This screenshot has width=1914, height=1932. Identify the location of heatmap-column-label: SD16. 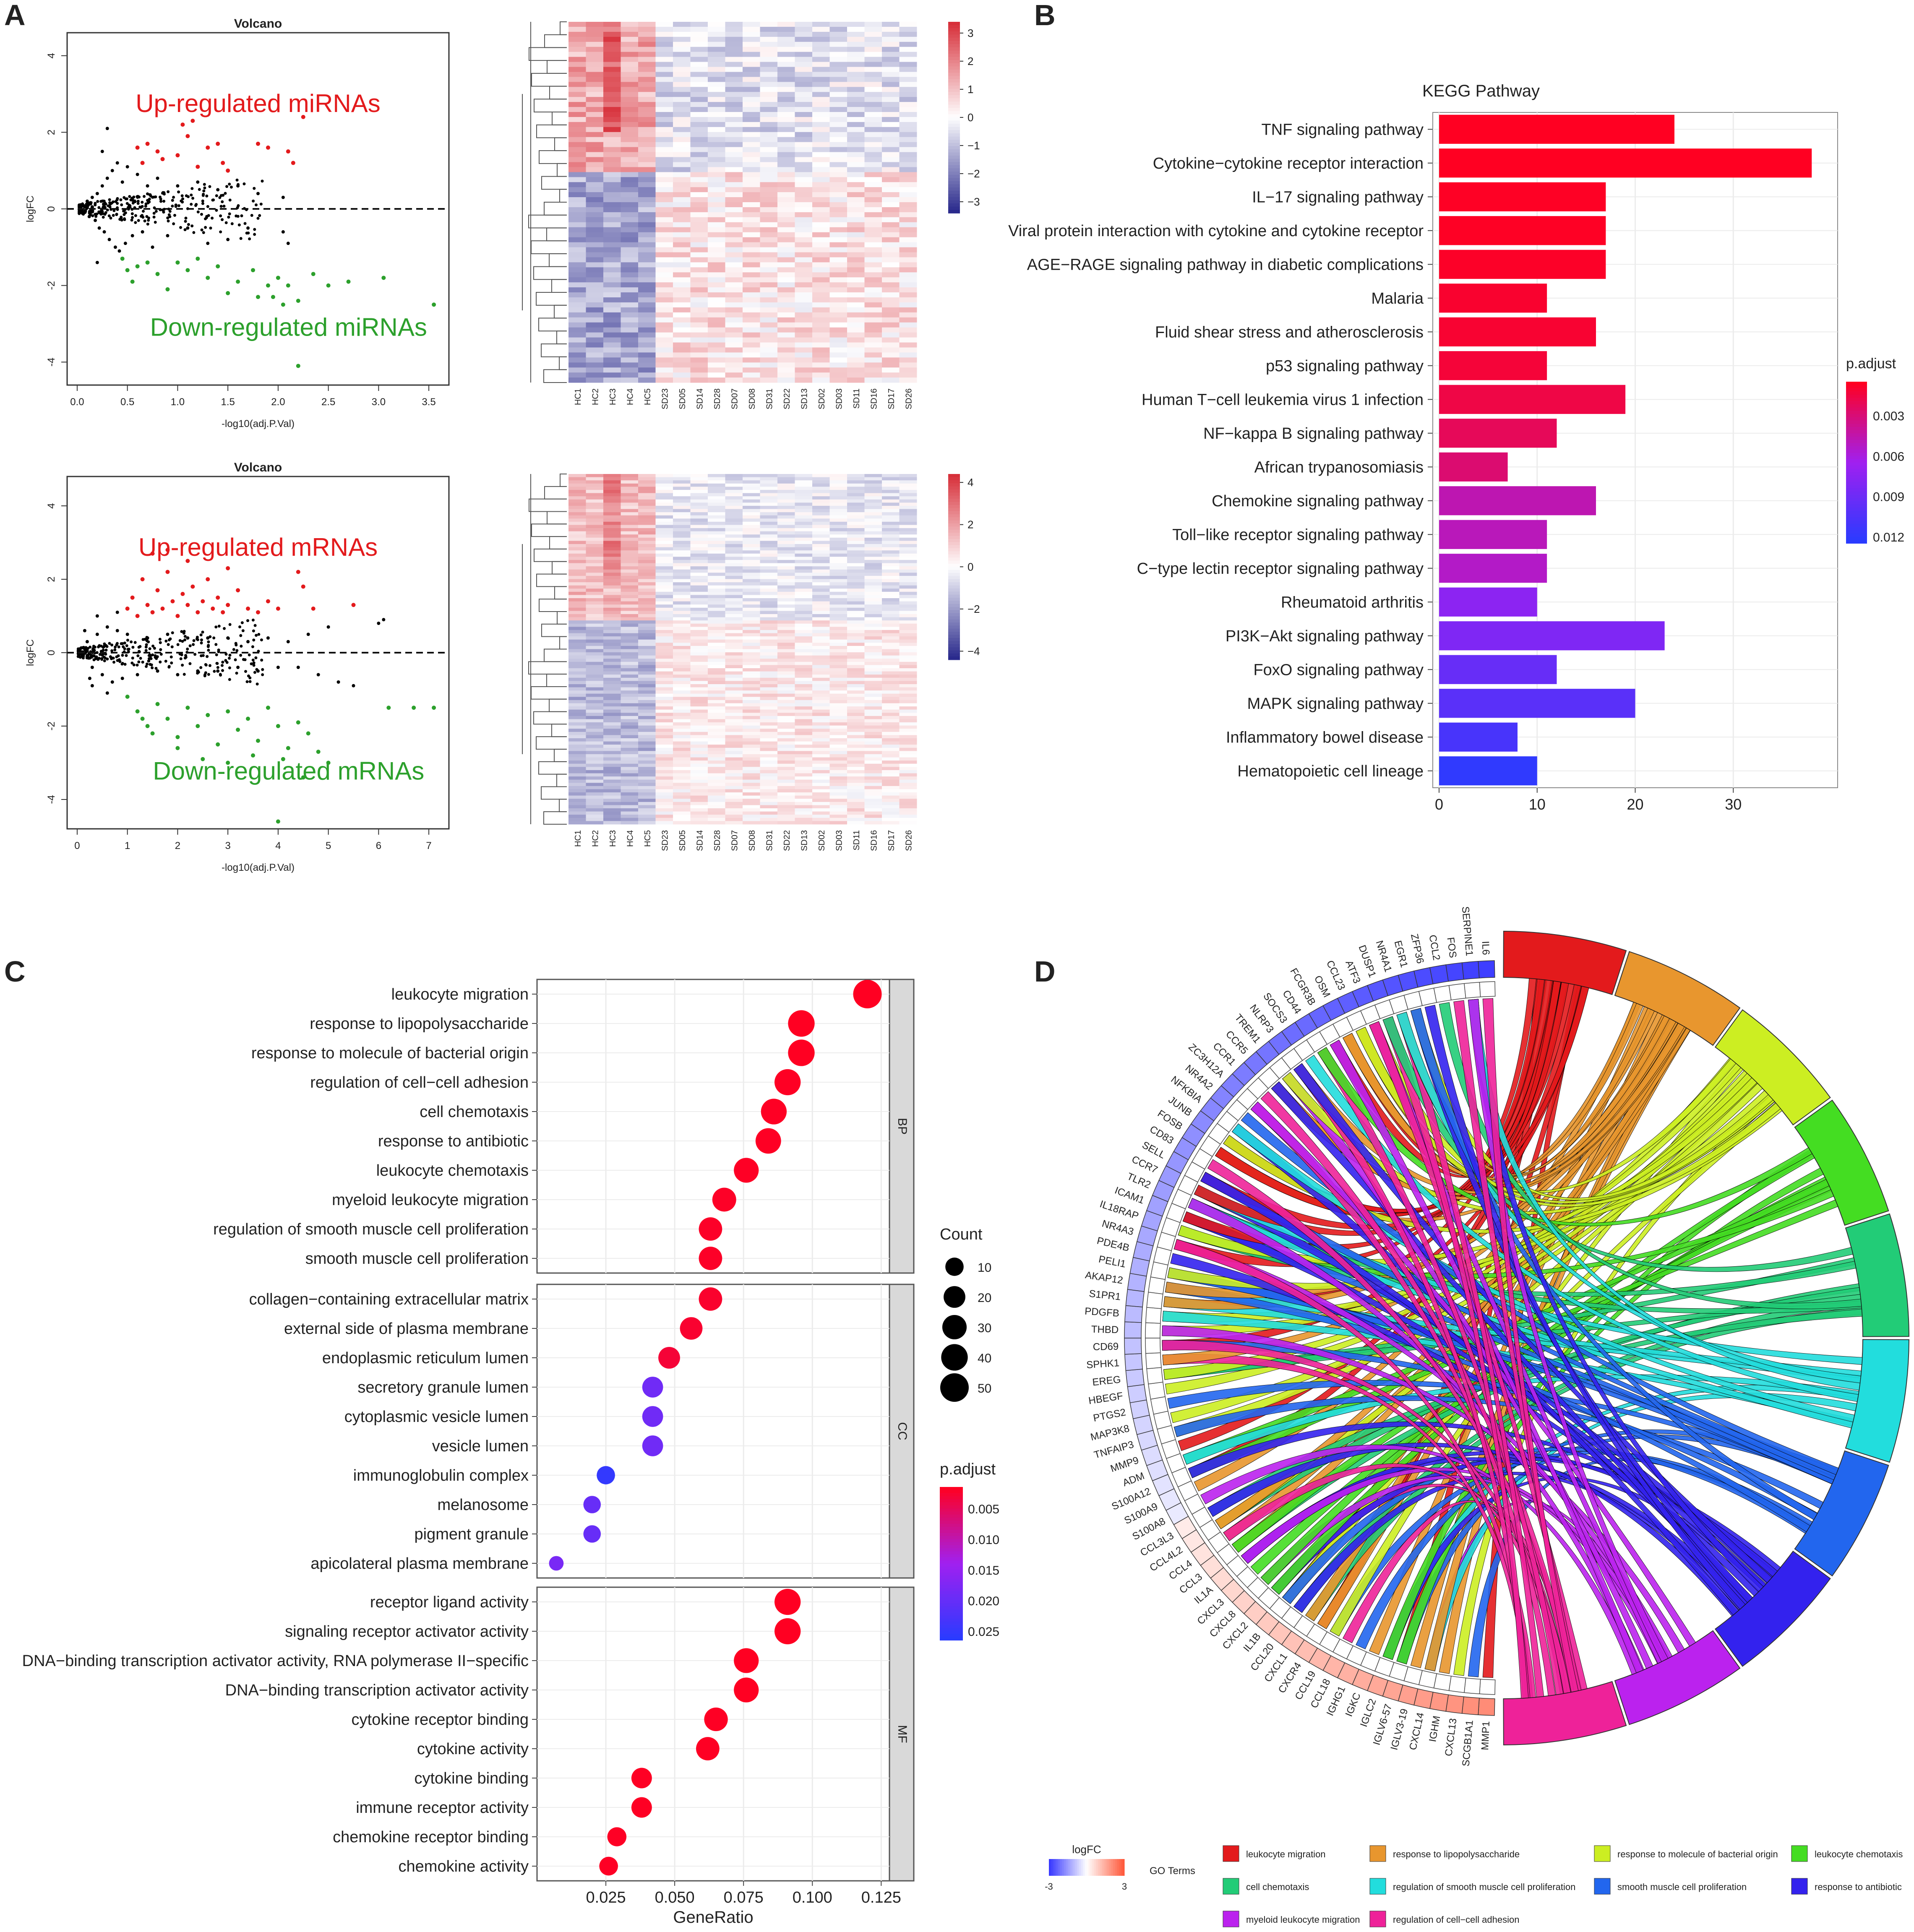
(874, 398).